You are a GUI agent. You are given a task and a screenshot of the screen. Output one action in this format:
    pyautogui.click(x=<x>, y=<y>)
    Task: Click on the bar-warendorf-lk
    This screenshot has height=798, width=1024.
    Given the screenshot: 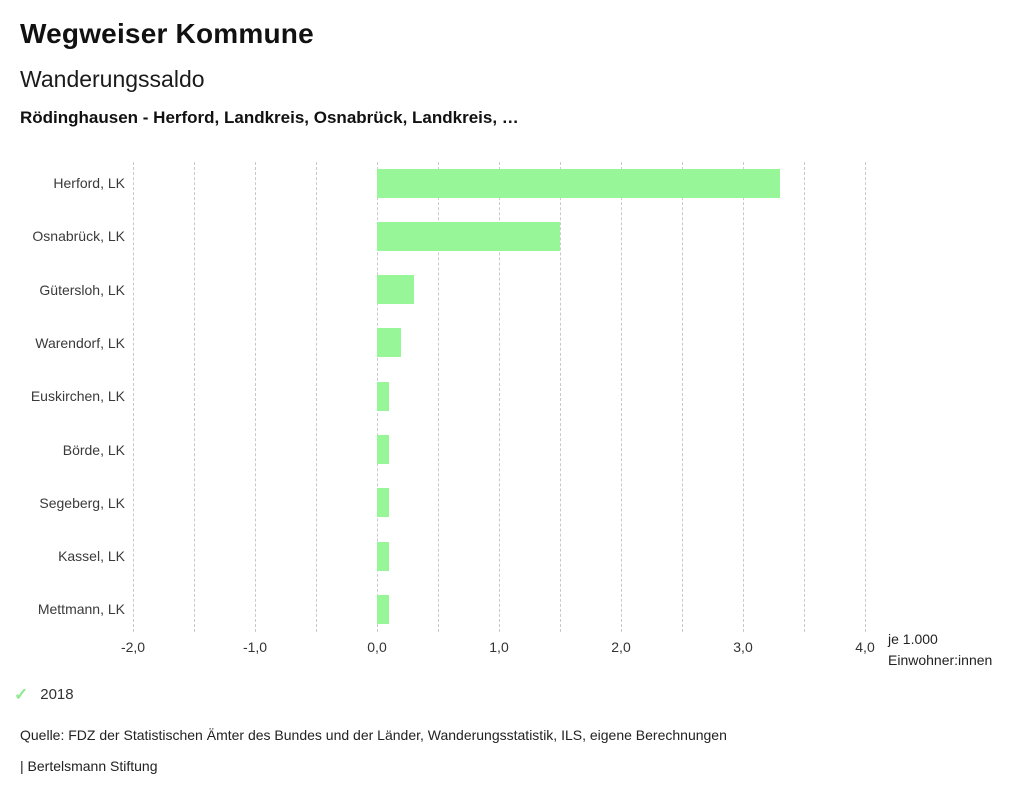 What is the action you would take?
    pyautogui.click(x=389, y=343)
    